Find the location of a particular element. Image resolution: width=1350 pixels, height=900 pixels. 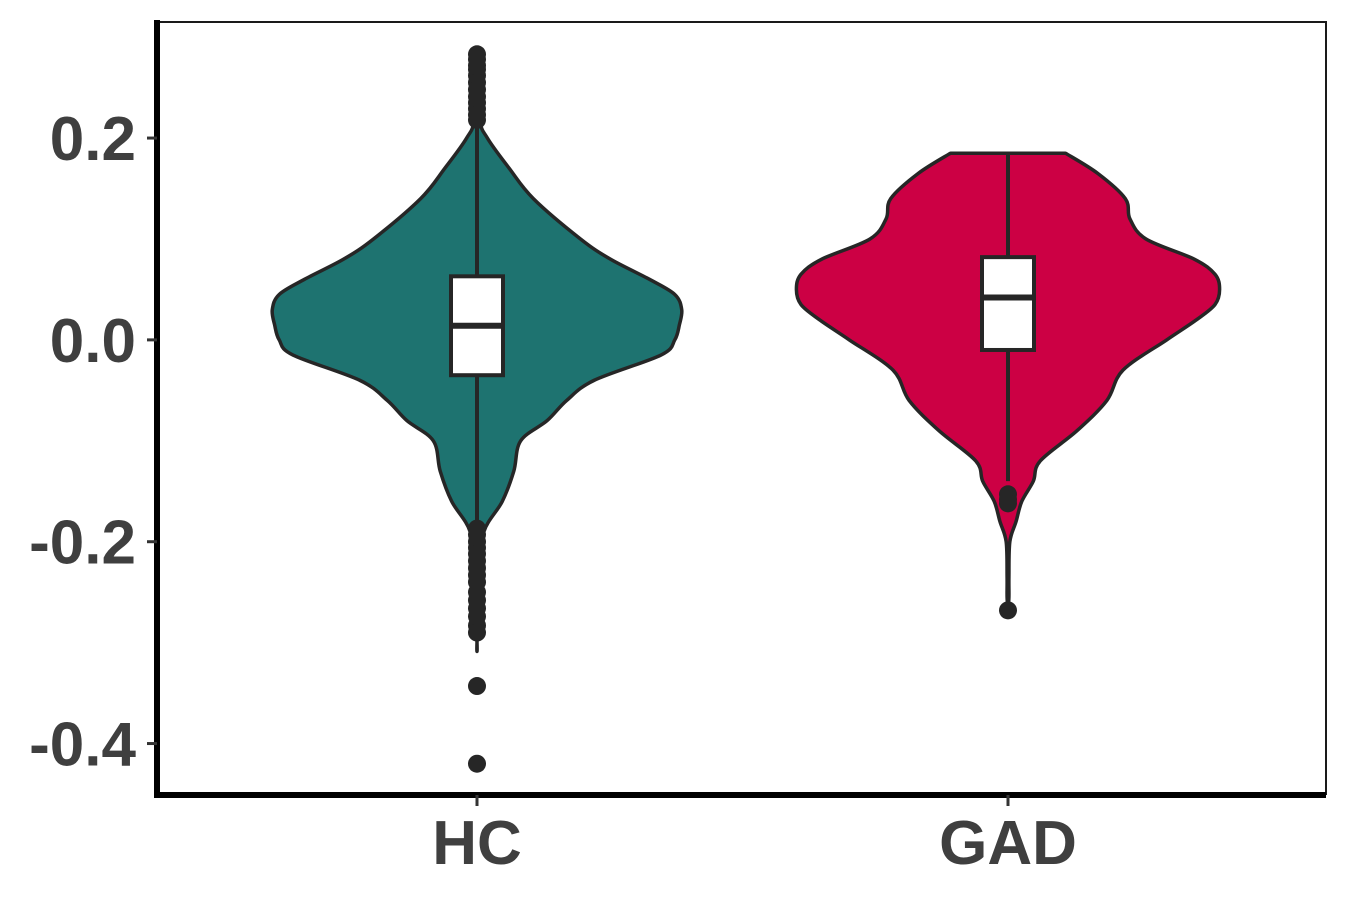

x-tick-label-gad: GAD is located at coordinates (1008, 843).